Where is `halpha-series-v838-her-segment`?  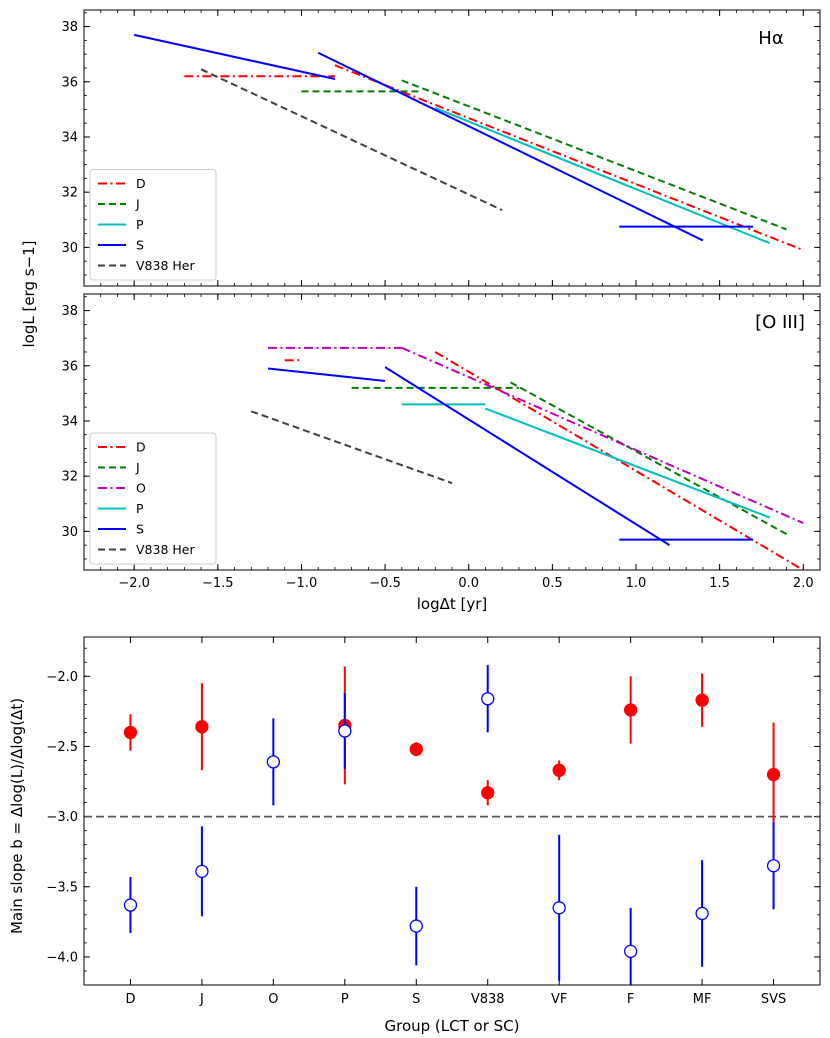 halpha-series-v838-her-segment is located at coordinates (351, 140).